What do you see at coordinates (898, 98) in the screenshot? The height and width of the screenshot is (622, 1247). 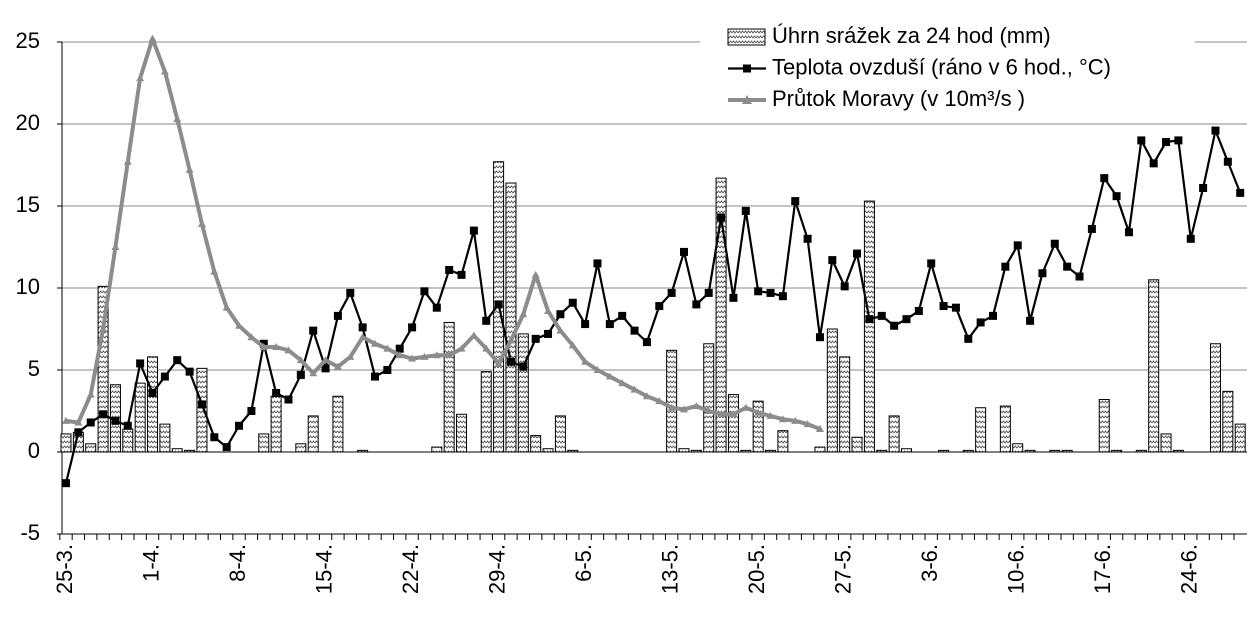 I see `legend-label: Průtok Moravy (v 10m³/s )` at bounding box center [898, 98].